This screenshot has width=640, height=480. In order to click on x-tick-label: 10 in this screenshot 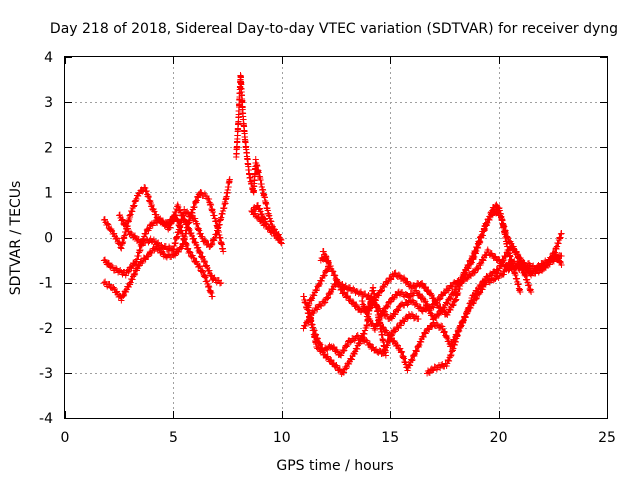, I will do `click(282, 438)`.